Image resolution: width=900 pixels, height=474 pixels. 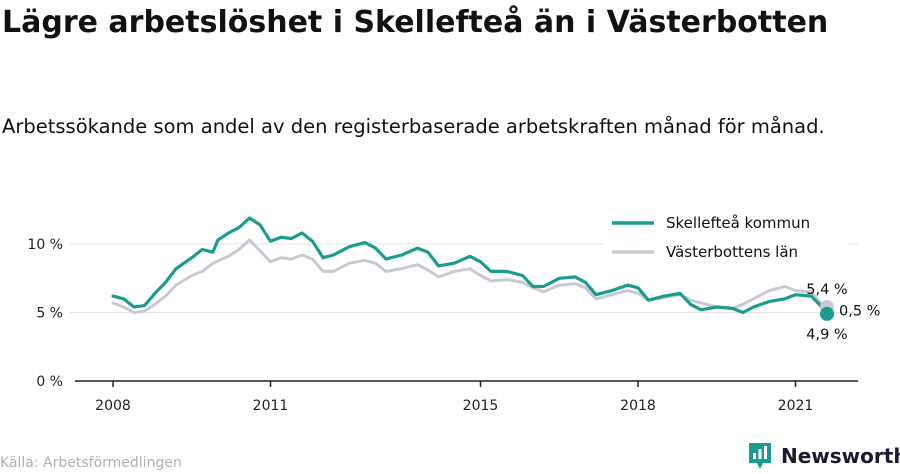 I want to click on x-tick-label: 2021, so click(x=796, y=406).